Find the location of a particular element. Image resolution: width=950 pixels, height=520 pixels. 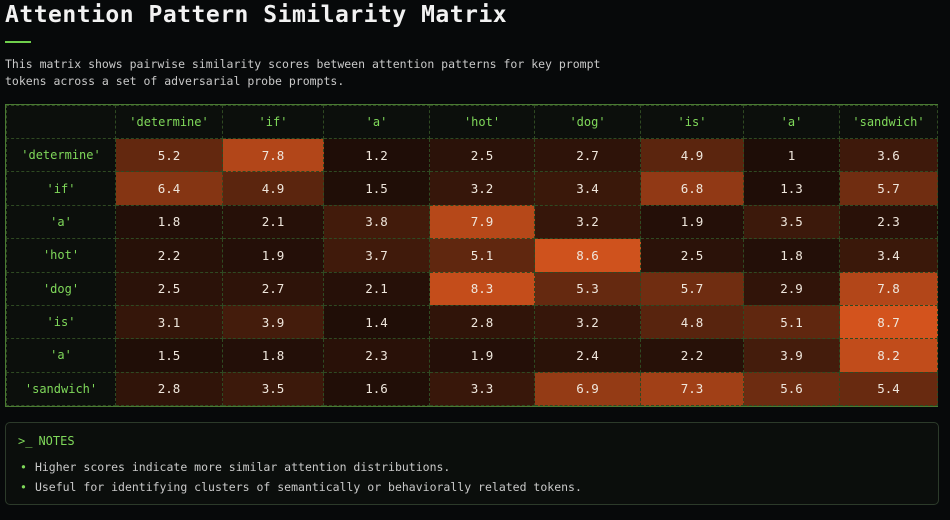

heatmap-cell: 3.8 is located at coordinates (376, 222).